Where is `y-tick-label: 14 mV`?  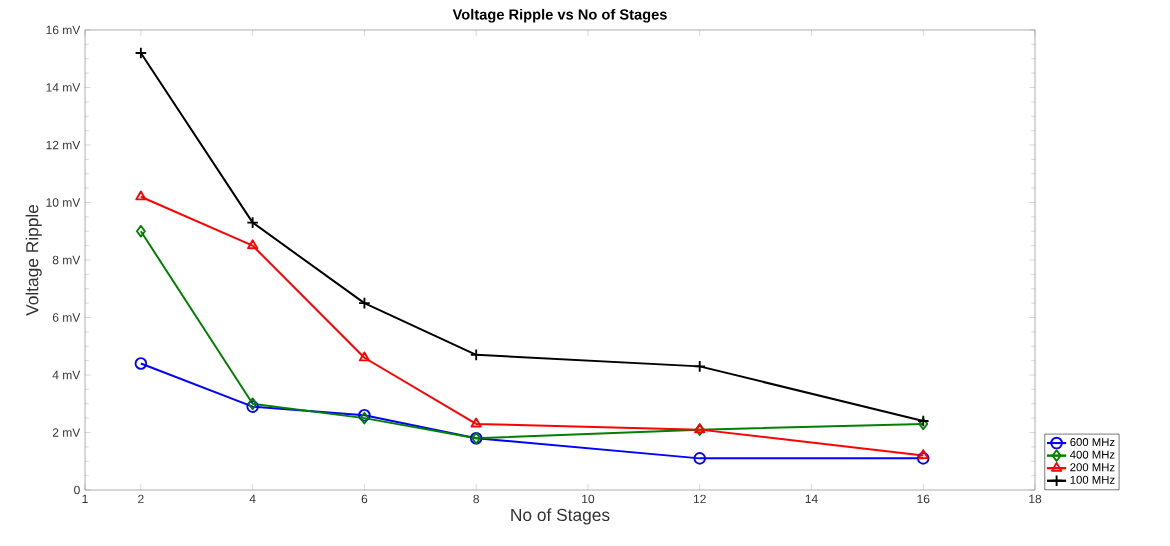 y-tick-label: 14 mV is located at coordinates (63, 87).